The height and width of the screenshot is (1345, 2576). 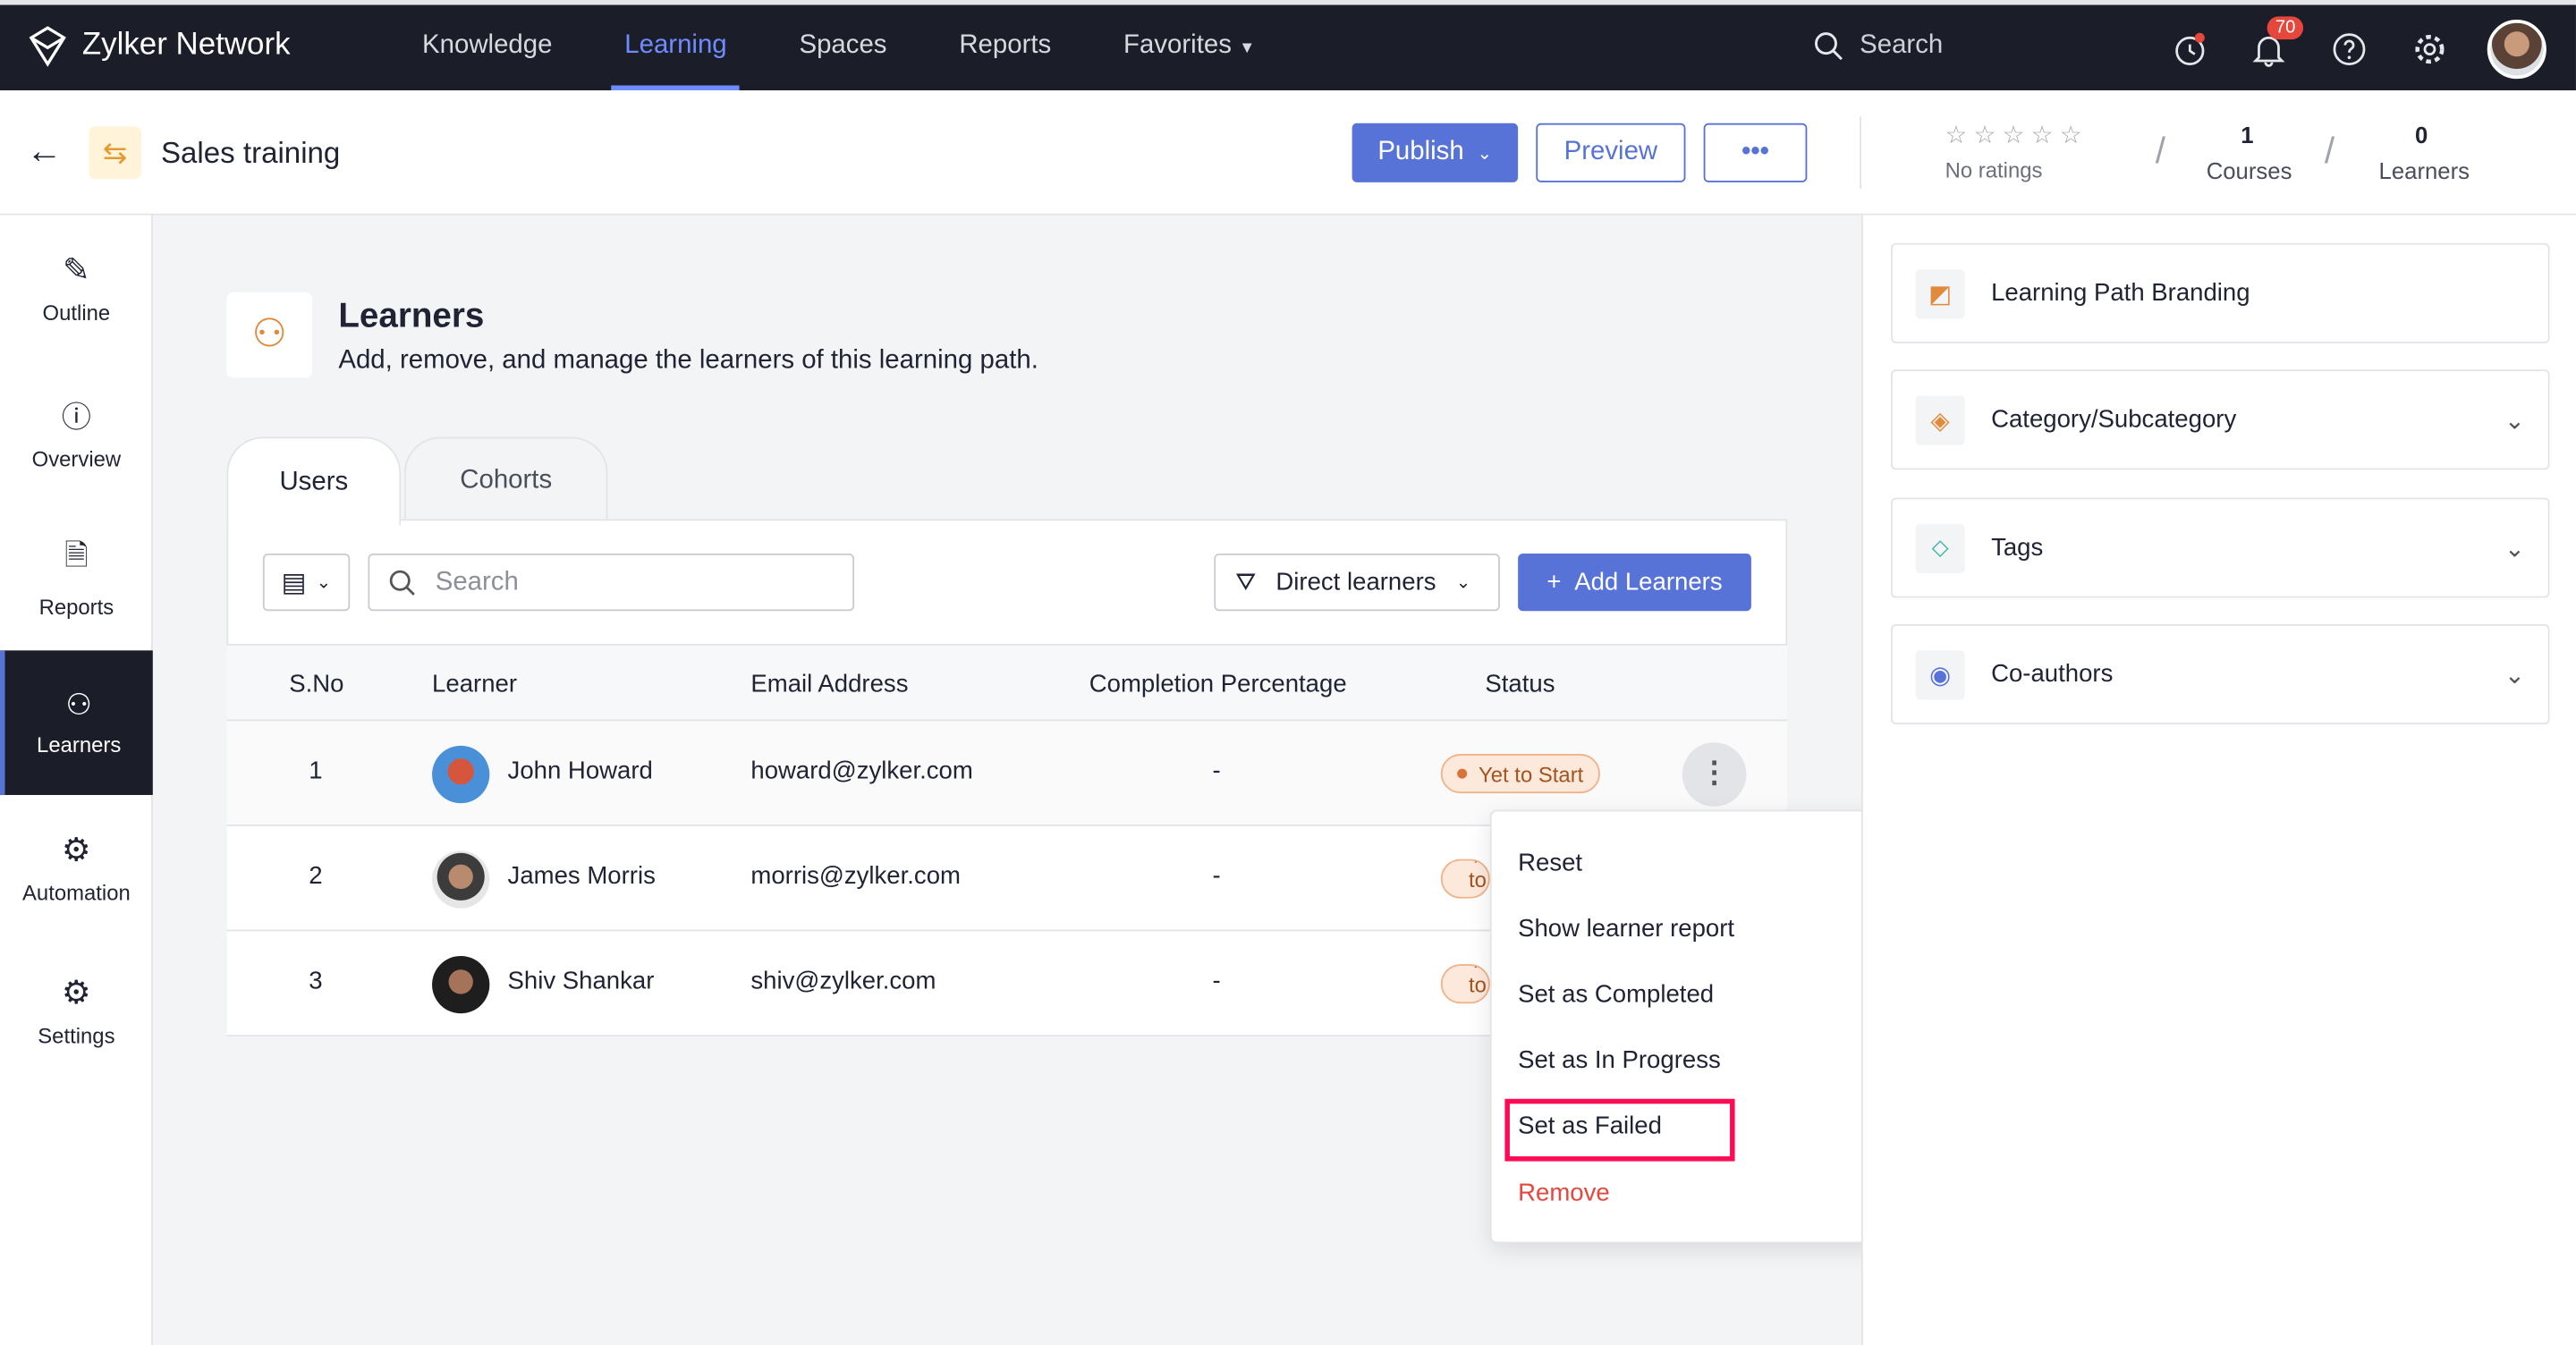 What do you see at coordinates (76, 993) in the screenshot?
I see `settings-icon: ⚙` at bounding box center [76, 993].